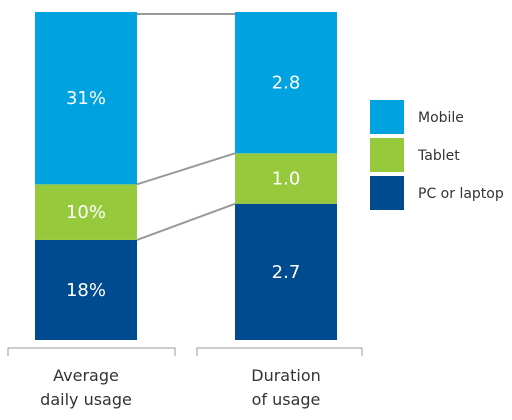 Image resolution: width=512 pixels, height=420 pixels. I want to click on legend-label: Tablet, so click(438, 156).